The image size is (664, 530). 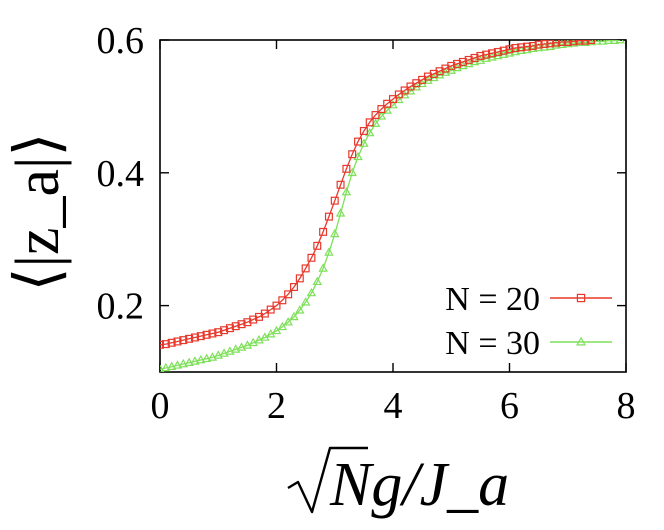 What do you see at coordinates (626, 406) in the screenshot?
I see `x-tick-label: 8` at bounding box center [626, 406].